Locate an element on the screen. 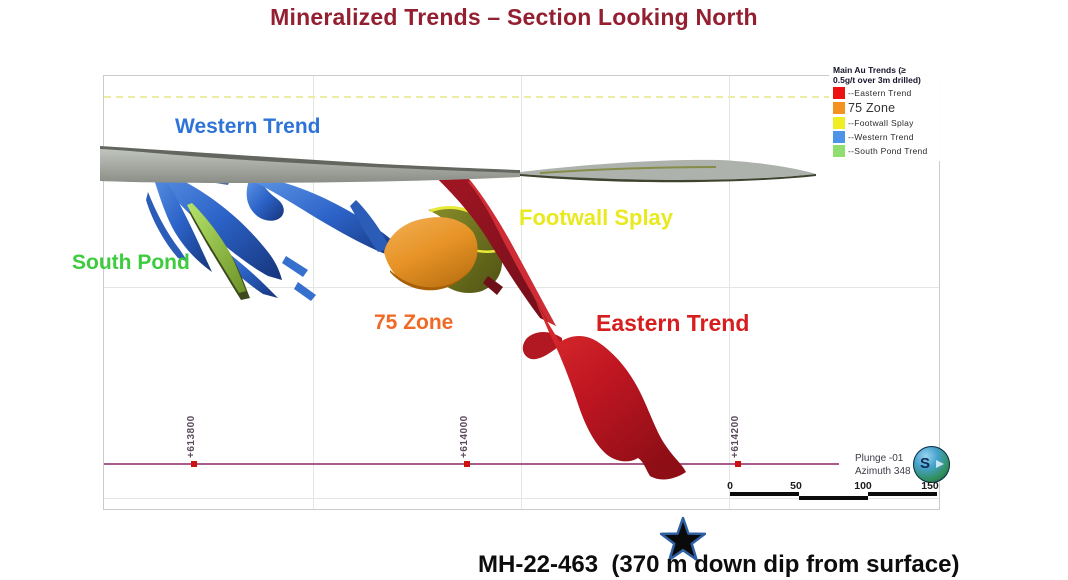 The image size is (1068, 580). compass-globe-icon: S is located at coordinates (931, 464).